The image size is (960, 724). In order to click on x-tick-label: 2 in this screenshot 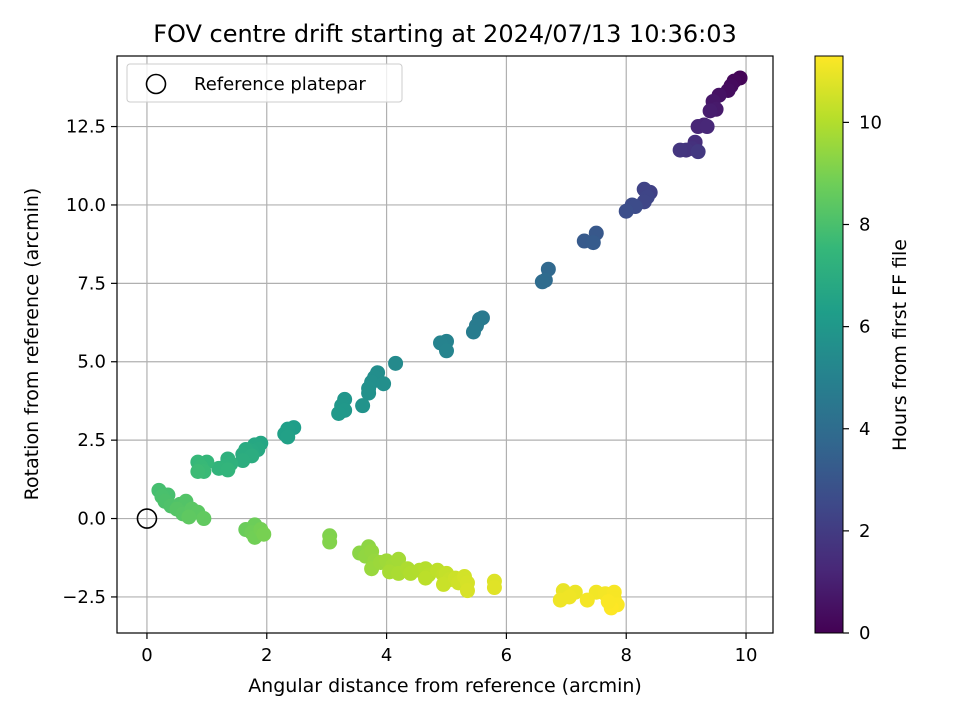, I will do `click(266, 655)`.